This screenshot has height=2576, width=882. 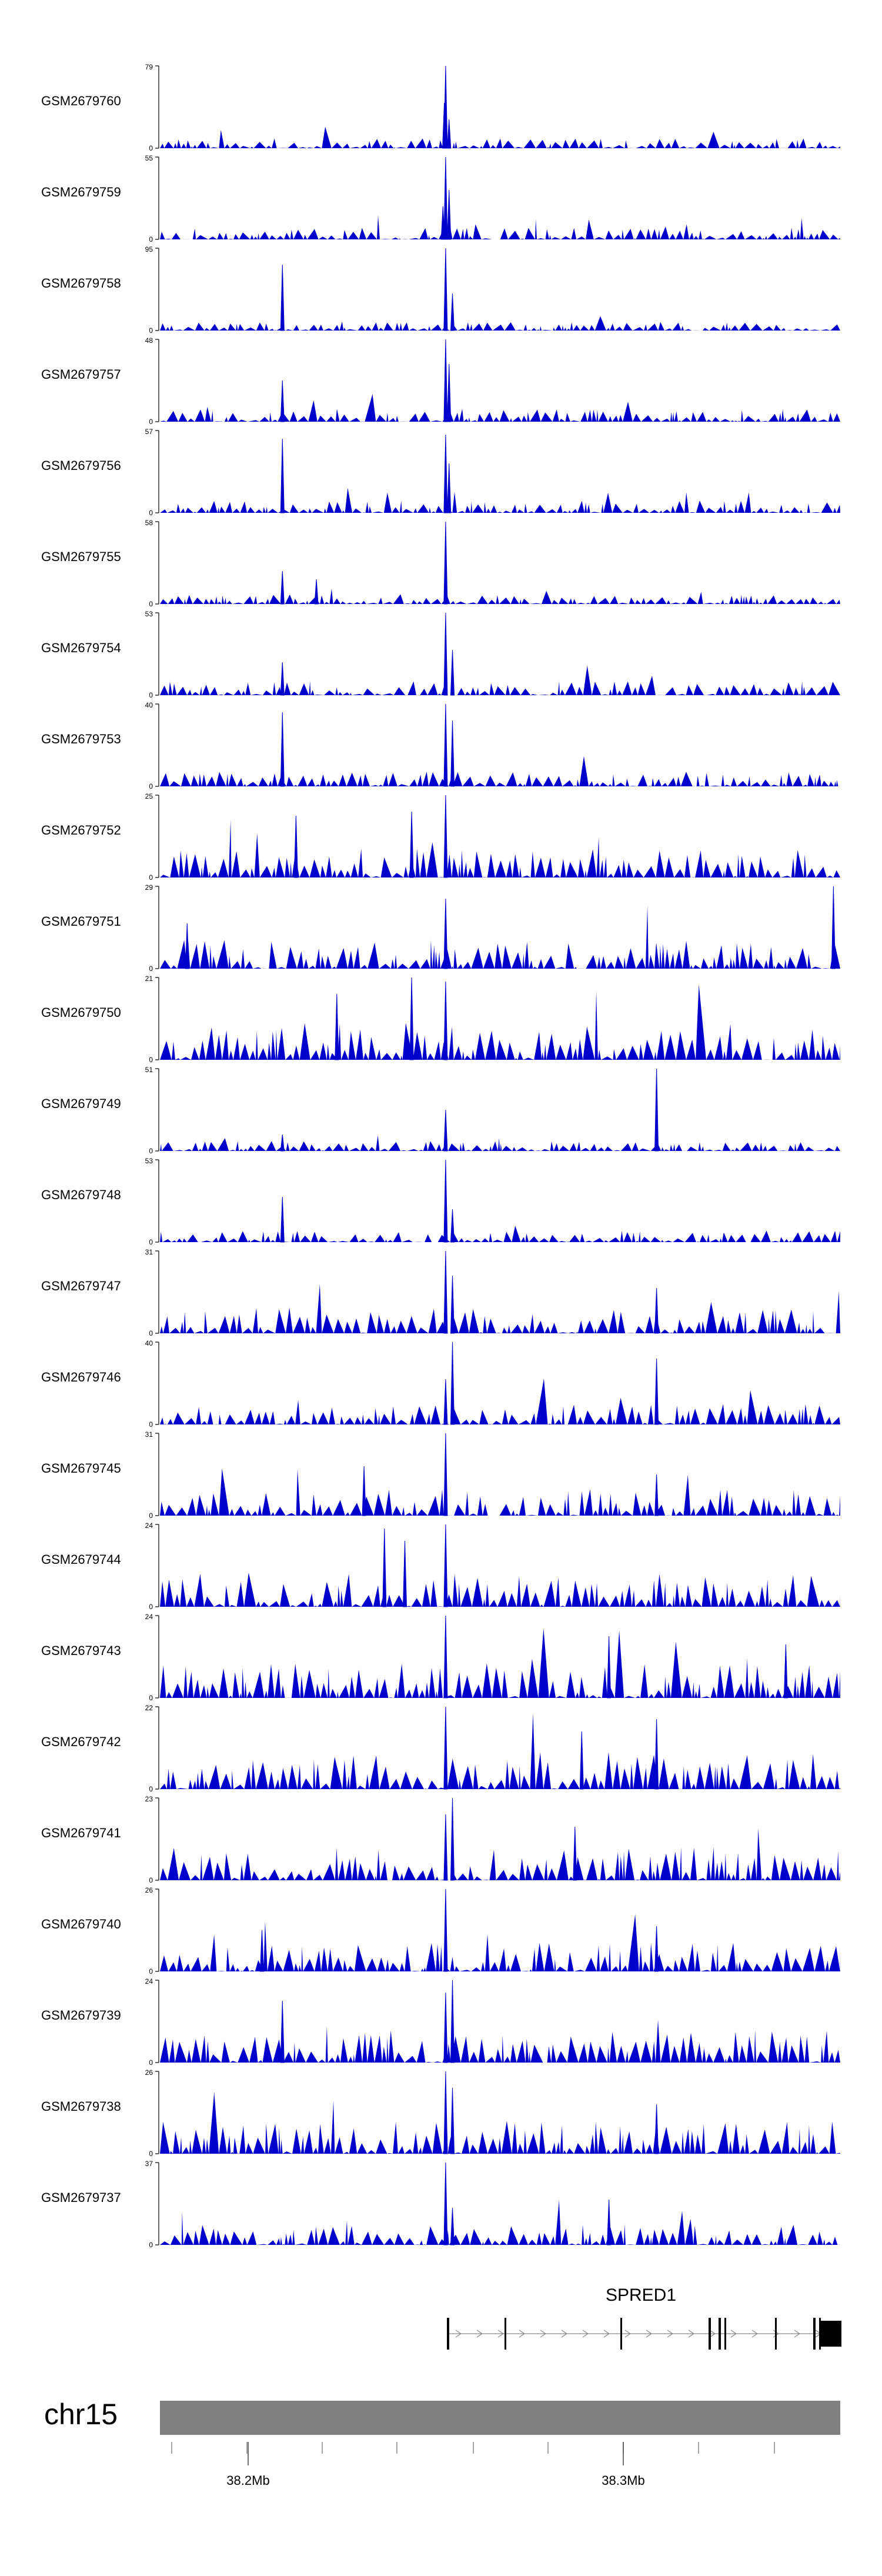 I want to click on y-axis-max-label: 51, so click(x=149, y=1070).